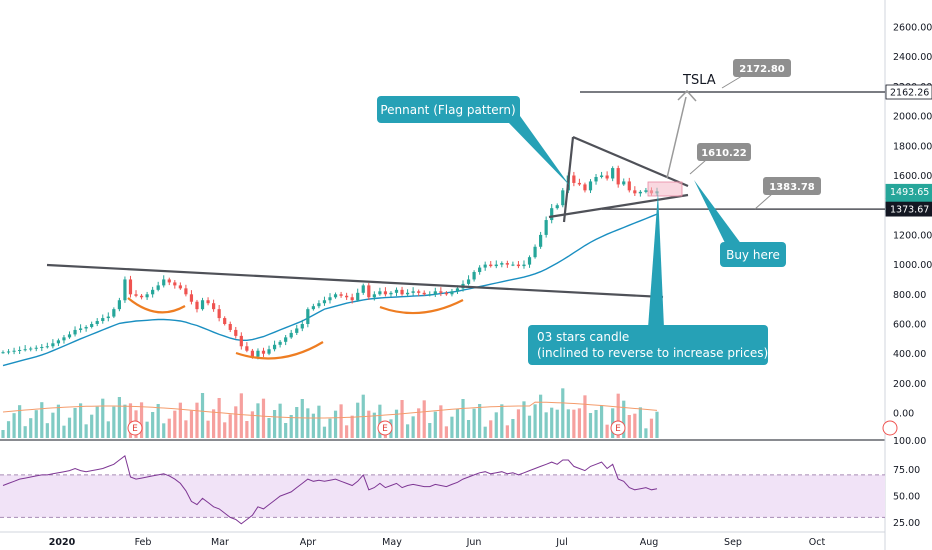 This screenshot has width=932, height=550. What do you see at coordinates (909, 192) in the screenshot?
I see `price-tag-label: 1493.65` at bounding box center [909, 192].